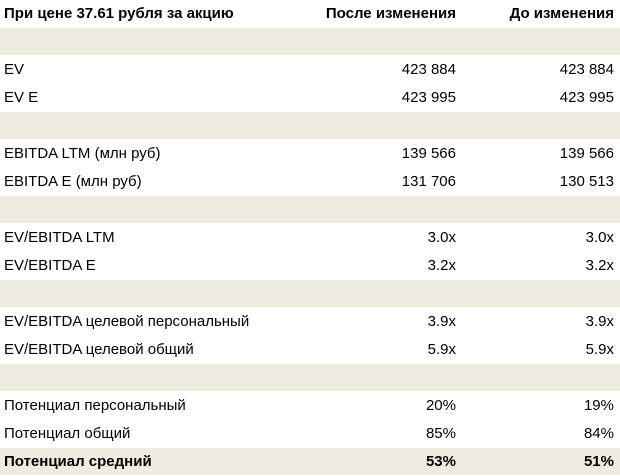 This screenshot has height=476, width=620. Describe the element at coordinates (599, 321) in the screenshot. I see `row-before-value: 3.9x` at that location.